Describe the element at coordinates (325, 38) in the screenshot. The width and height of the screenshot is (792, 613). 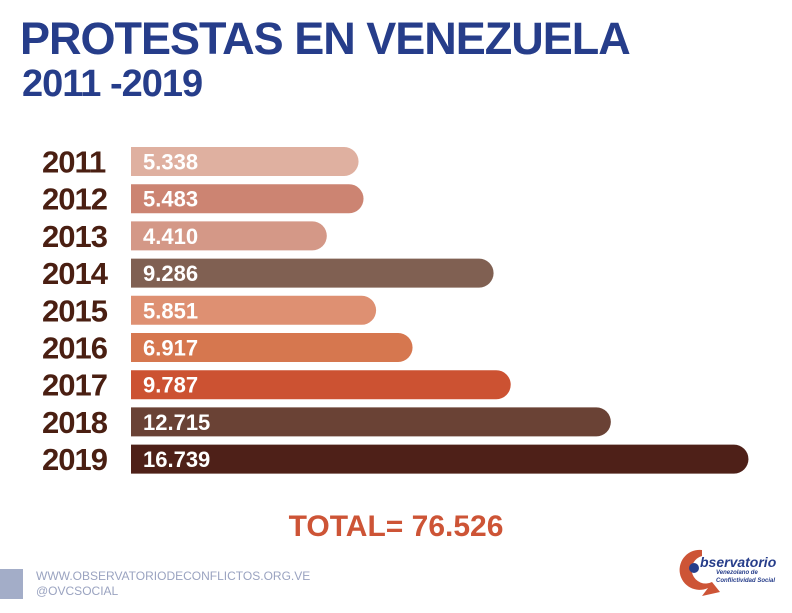
I see `page-title: PROTESTAS EN VENEZUELA` at that location.